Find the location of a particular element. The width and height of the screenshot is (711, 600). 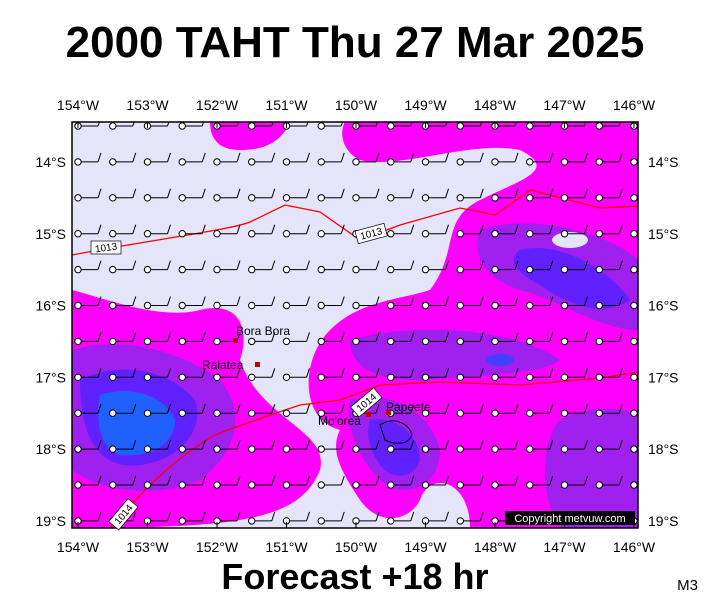

place-label: Mo'orea is located at coordinates (339, 421).